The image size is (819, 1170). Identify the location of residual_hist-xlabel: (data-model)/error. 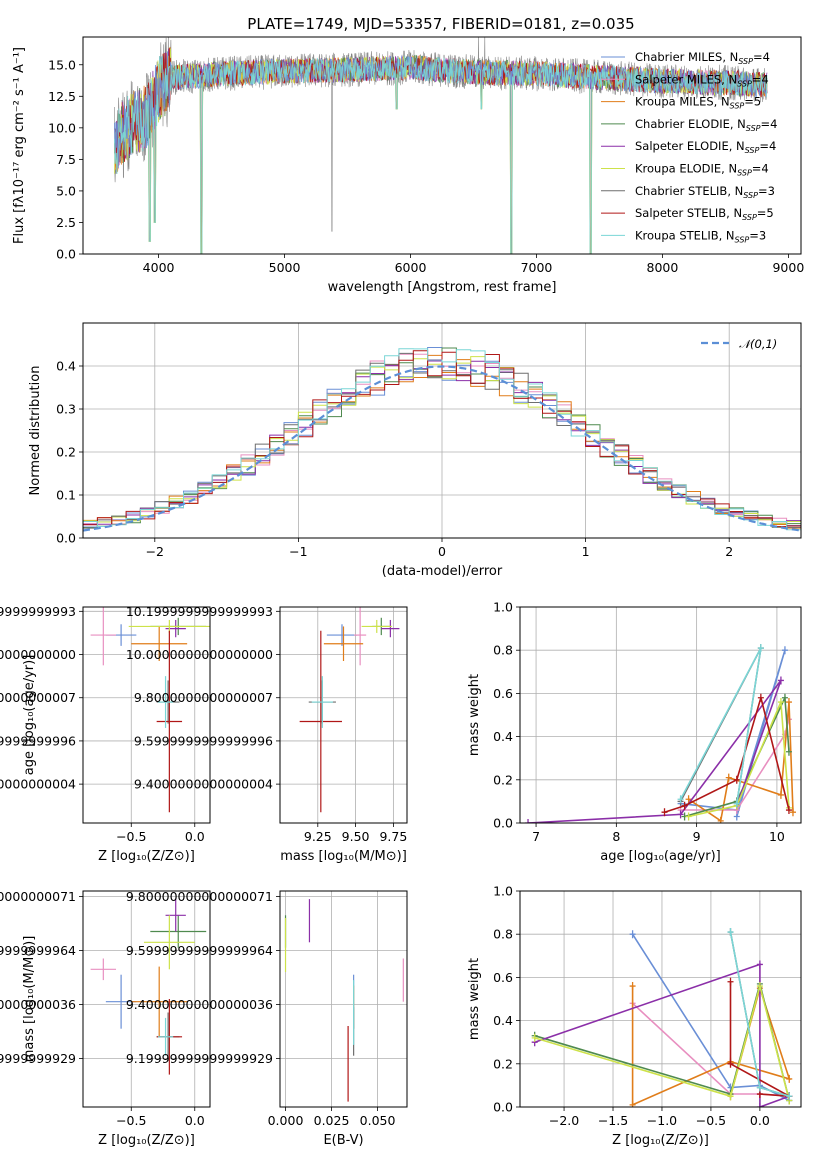
(442, 571).